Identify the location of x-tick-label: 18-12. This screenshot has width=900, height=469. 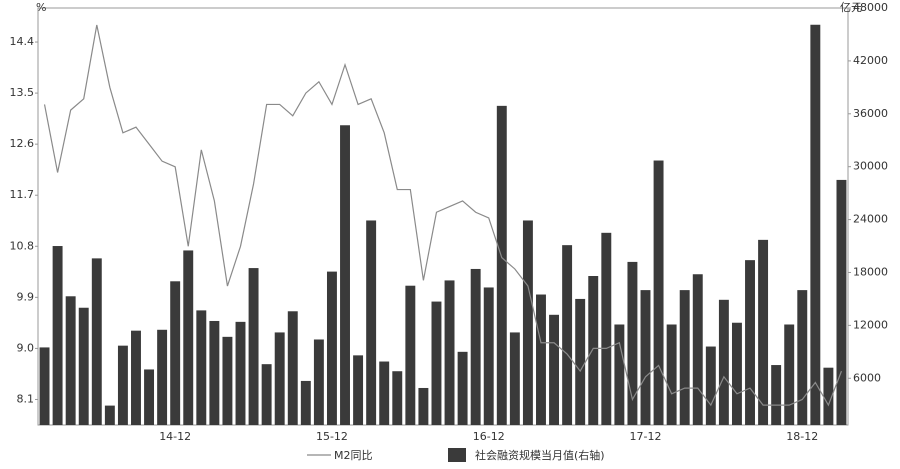
(802, 436).